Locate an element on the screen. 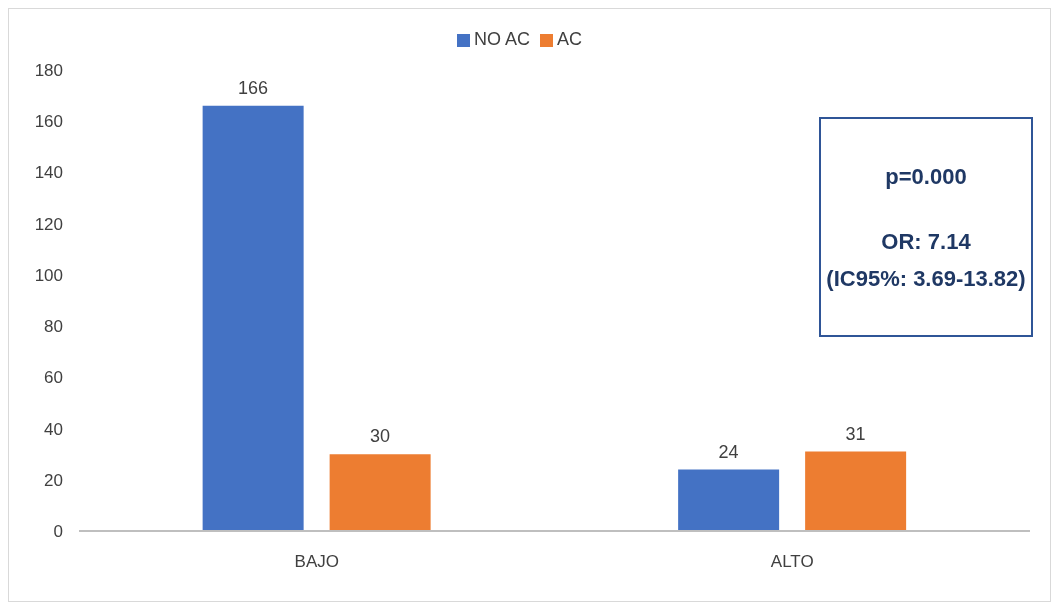 The height and width of the screenshot is (610, 1059). y-tick-label: 160 is located at coordinates (48, 122).